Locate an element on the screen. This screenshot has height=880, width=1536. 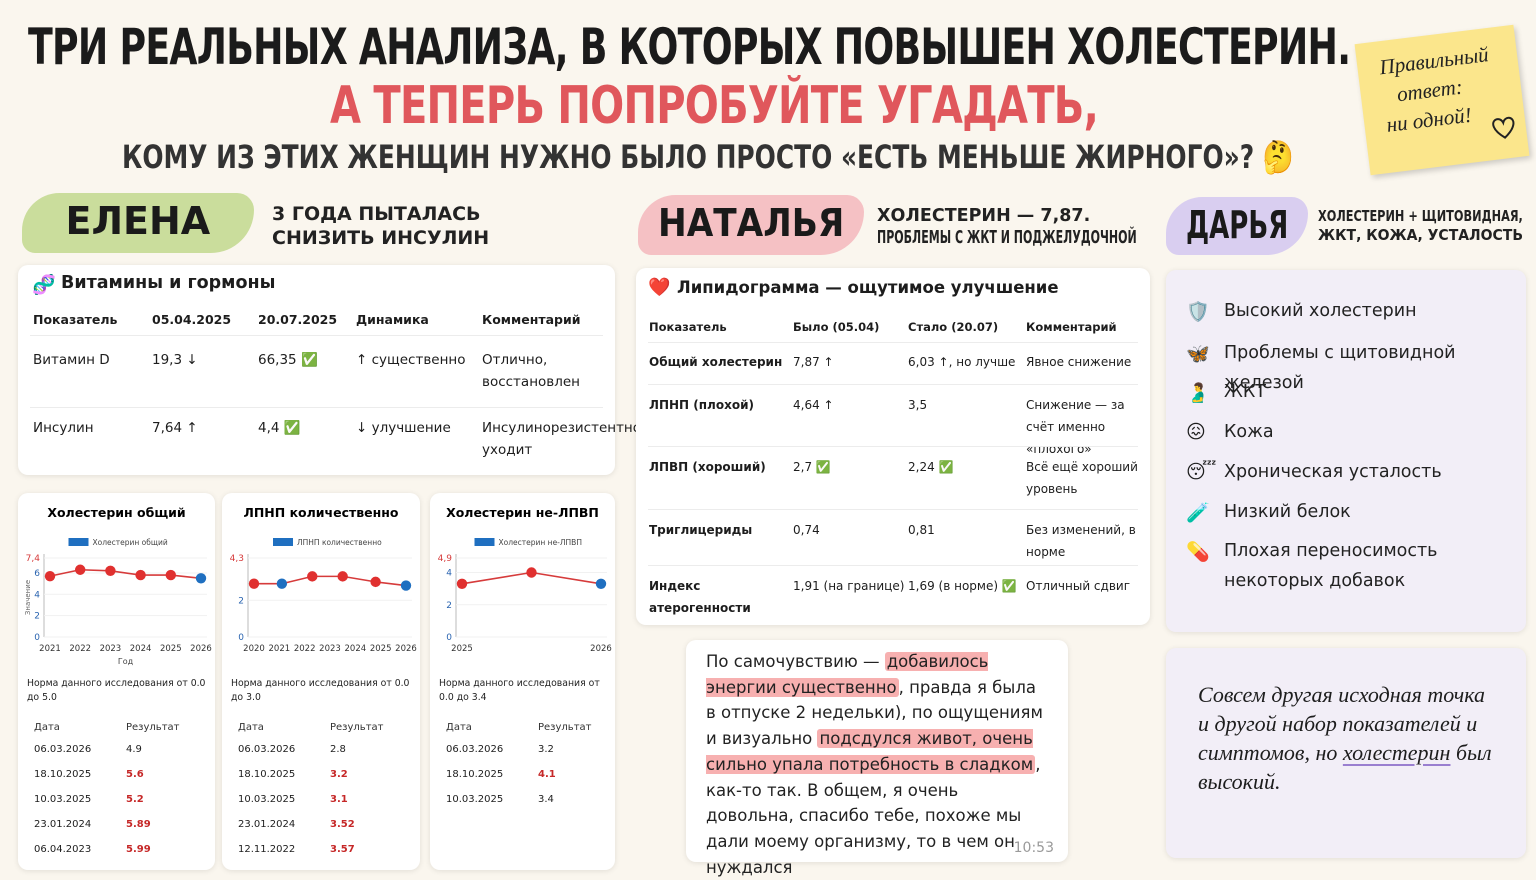
table-cell: Отлично, восстановлен is located at coordinates (531, 371).